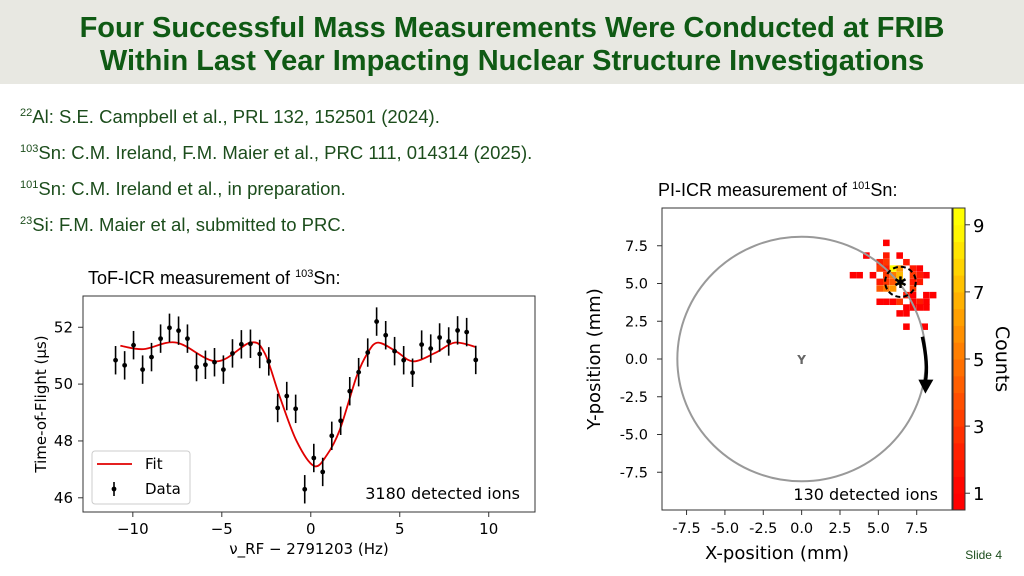 The width and height of the screenshot is (1024, 576). I want to click on rotation-arrow, so click(924, 359).